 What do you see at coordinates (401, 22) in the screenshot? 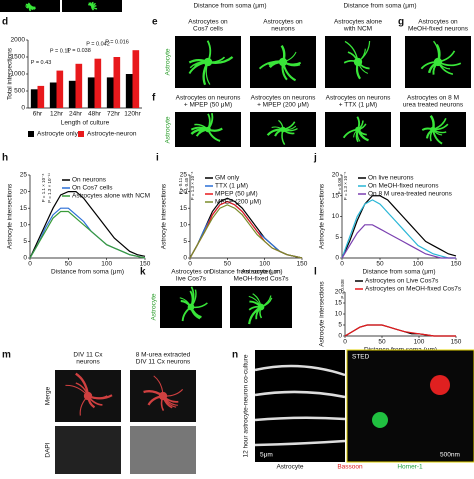
I see `panel-label: g` at bounding box center [401, 22].